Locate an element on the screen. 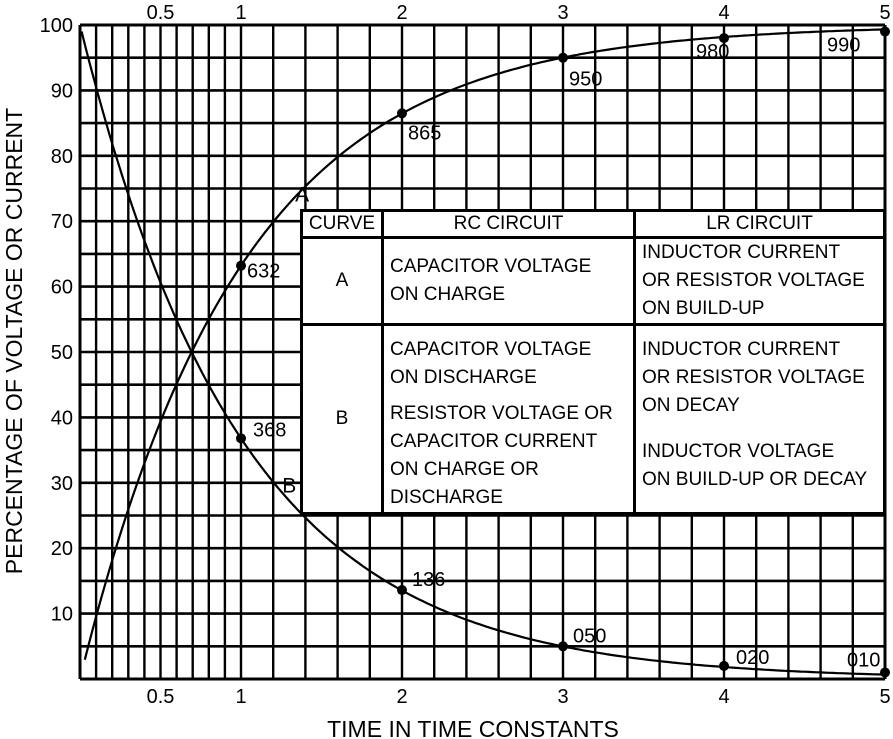 Image resolution: width=893 pixels, height=739 pixels. legend-lr-b-line: OR RESISTOR VOLTAGE is located at coordinates (753, 377).